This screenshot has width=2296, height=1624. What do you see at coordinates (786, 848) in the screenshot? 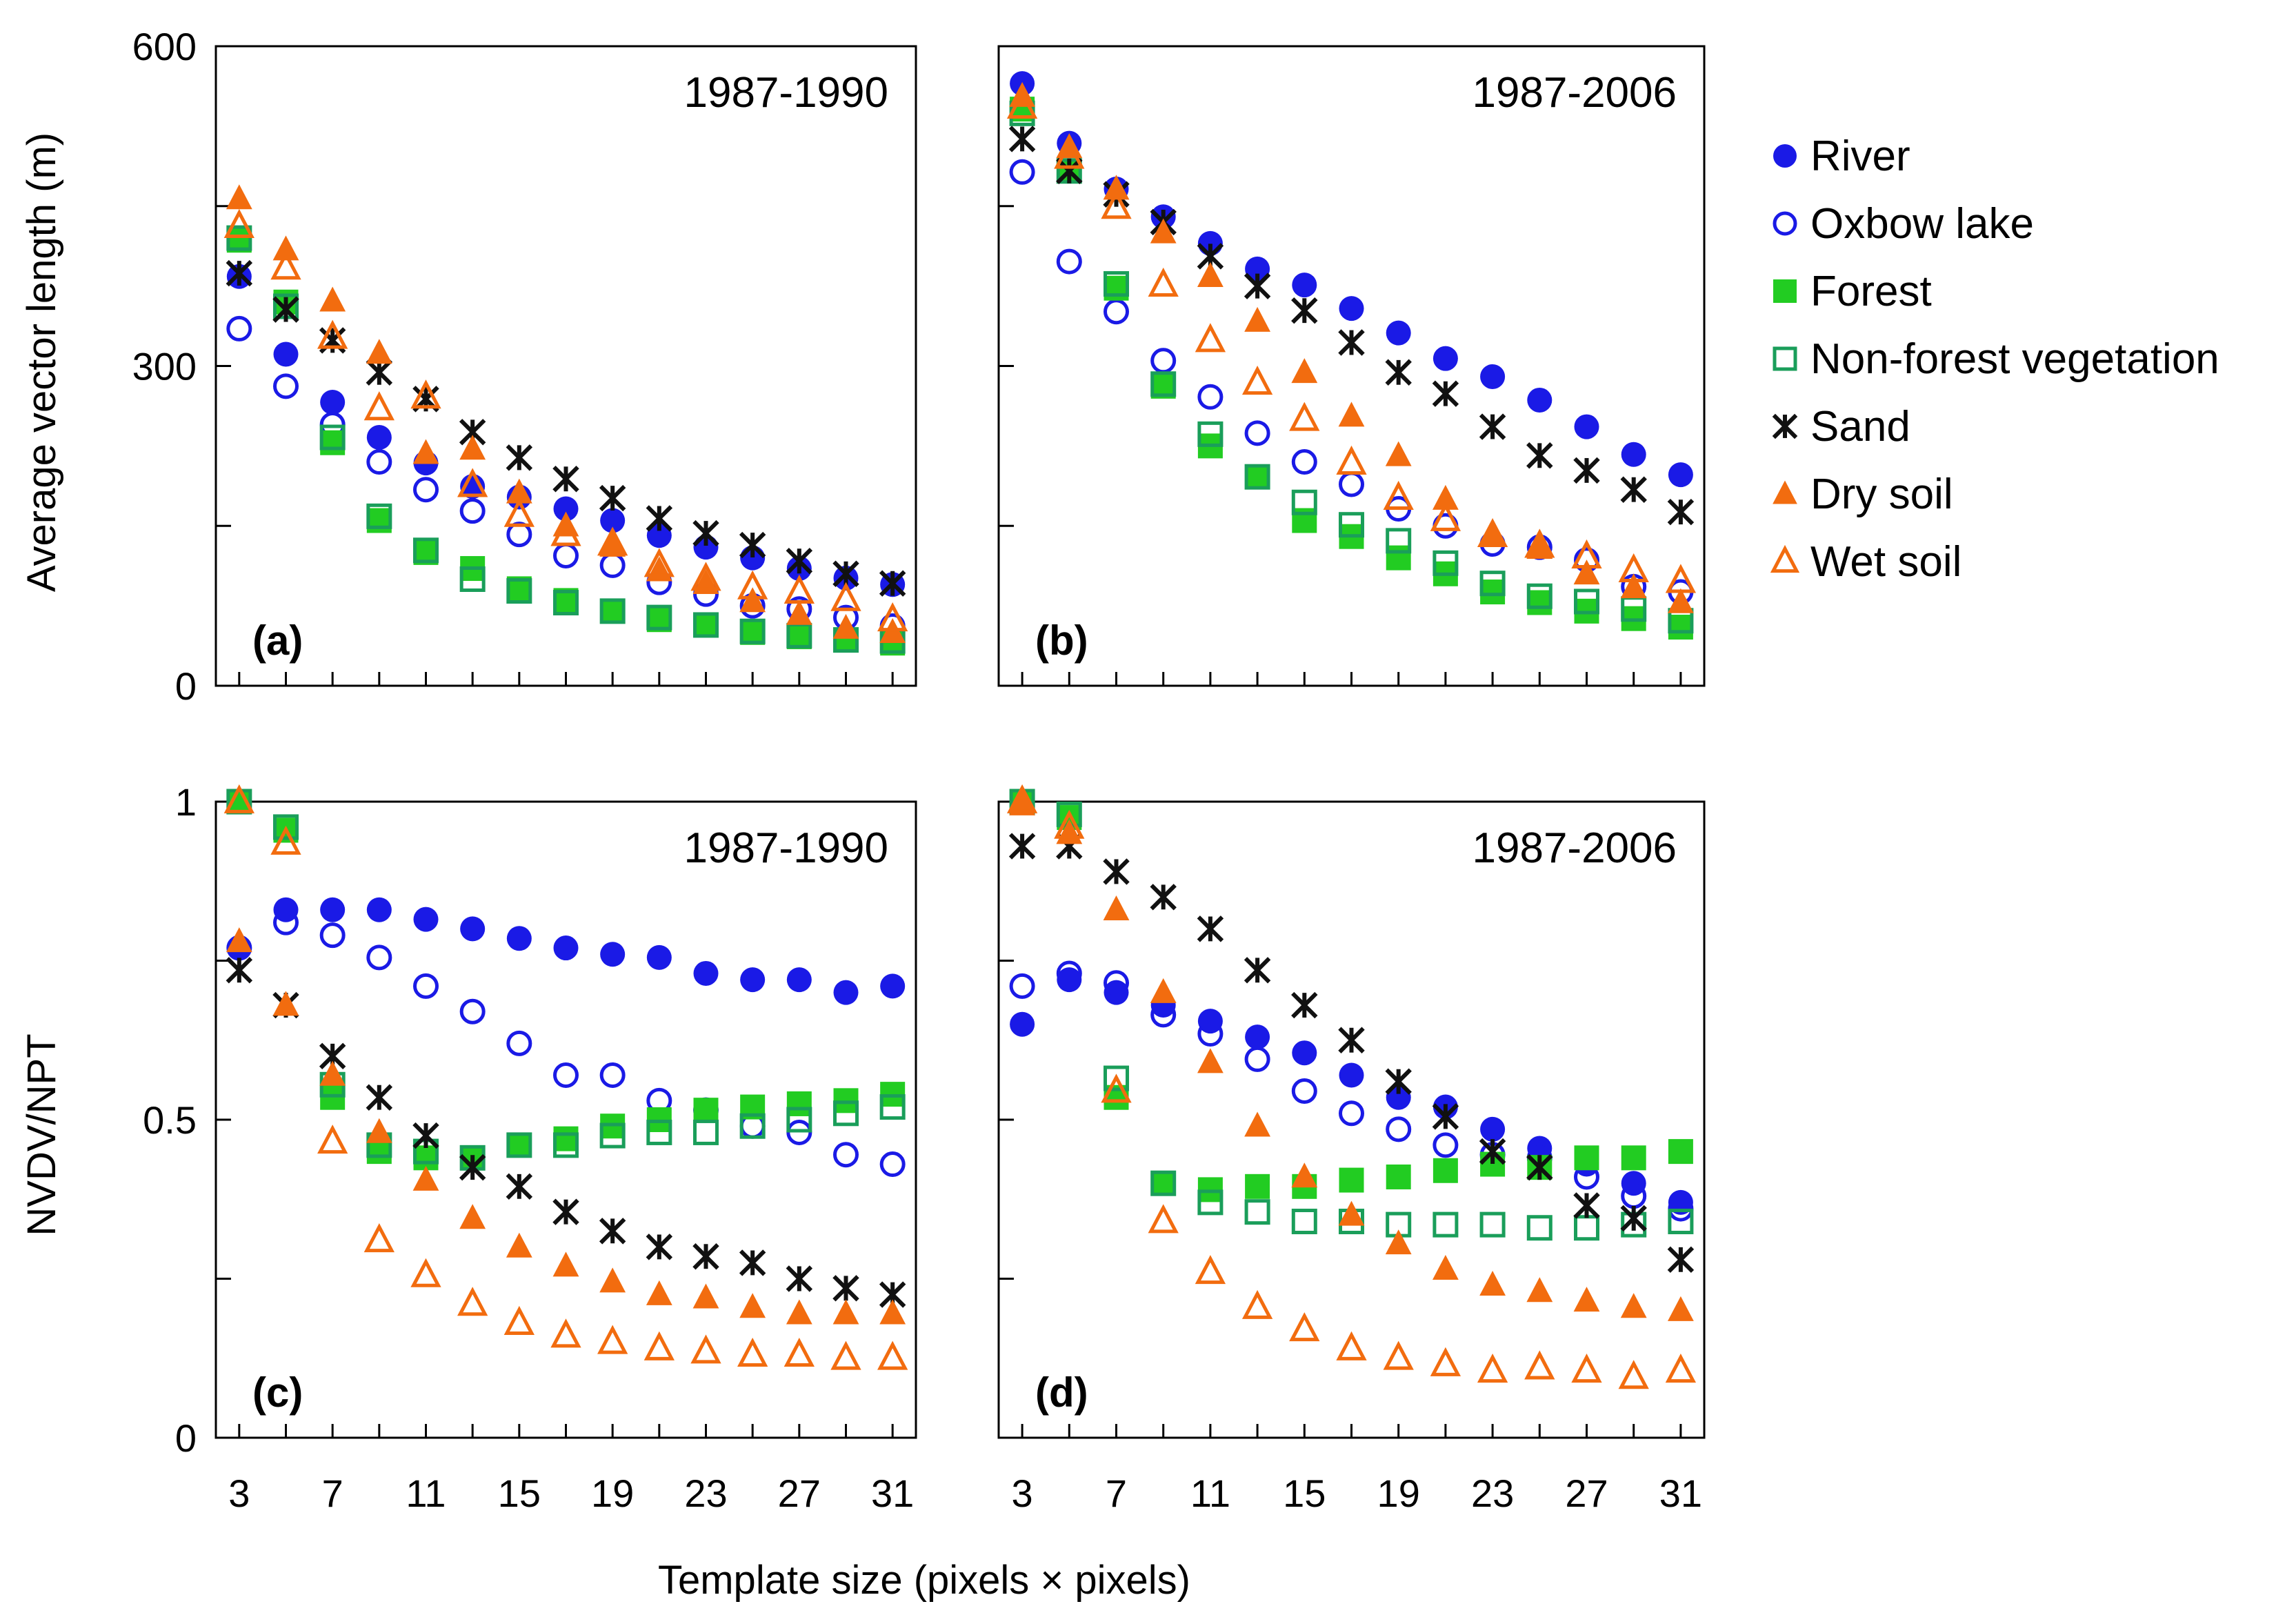
I see `period-label: 1987-1990` at bounding box center [786, 848].